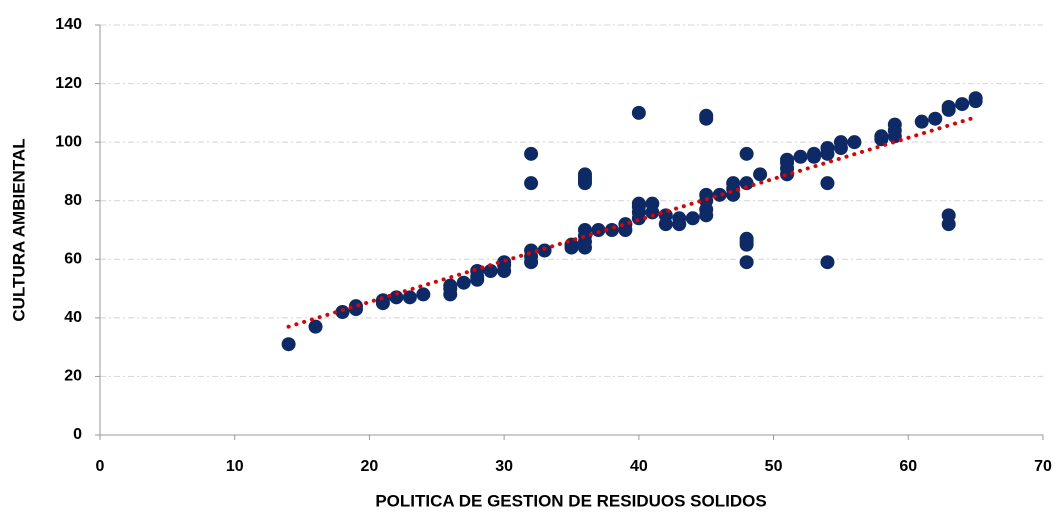 The height and width of the screenshot is (514, 1057). What do you see at coordinates (73, 200) in the screenshot?
I see `y-tick-label: 80` at bounding box center [73, 200].